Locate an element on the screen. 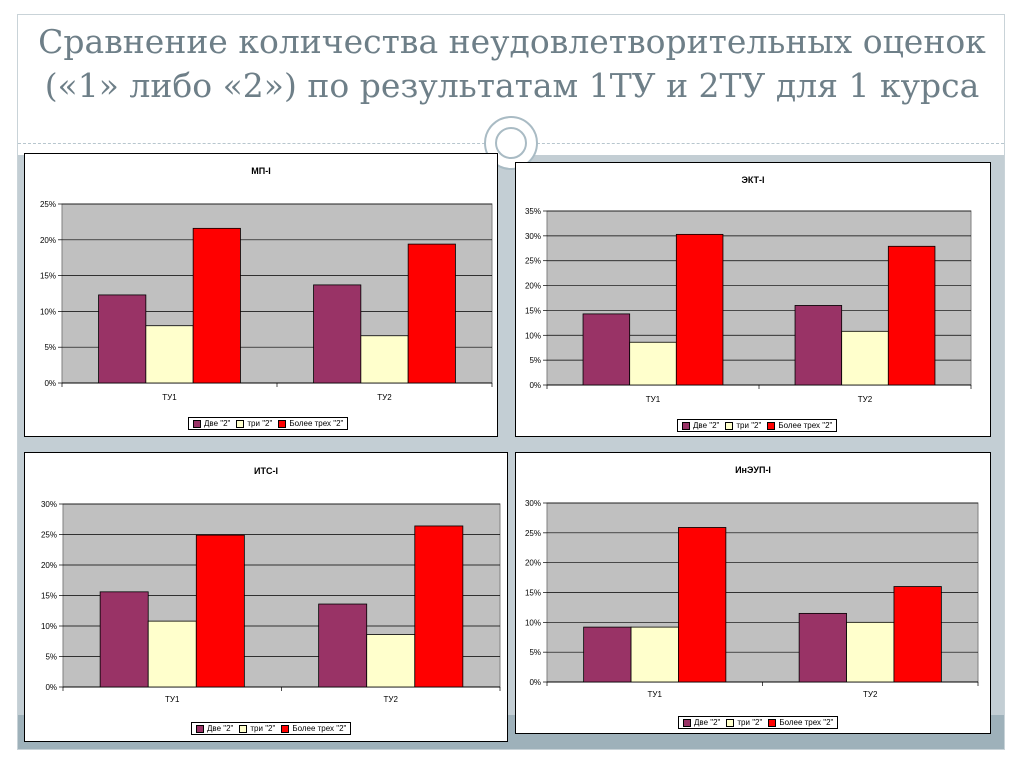 This screenshot has height=768, width=1024. chart-title: ИТС-I is located at coordinates (266, 471).